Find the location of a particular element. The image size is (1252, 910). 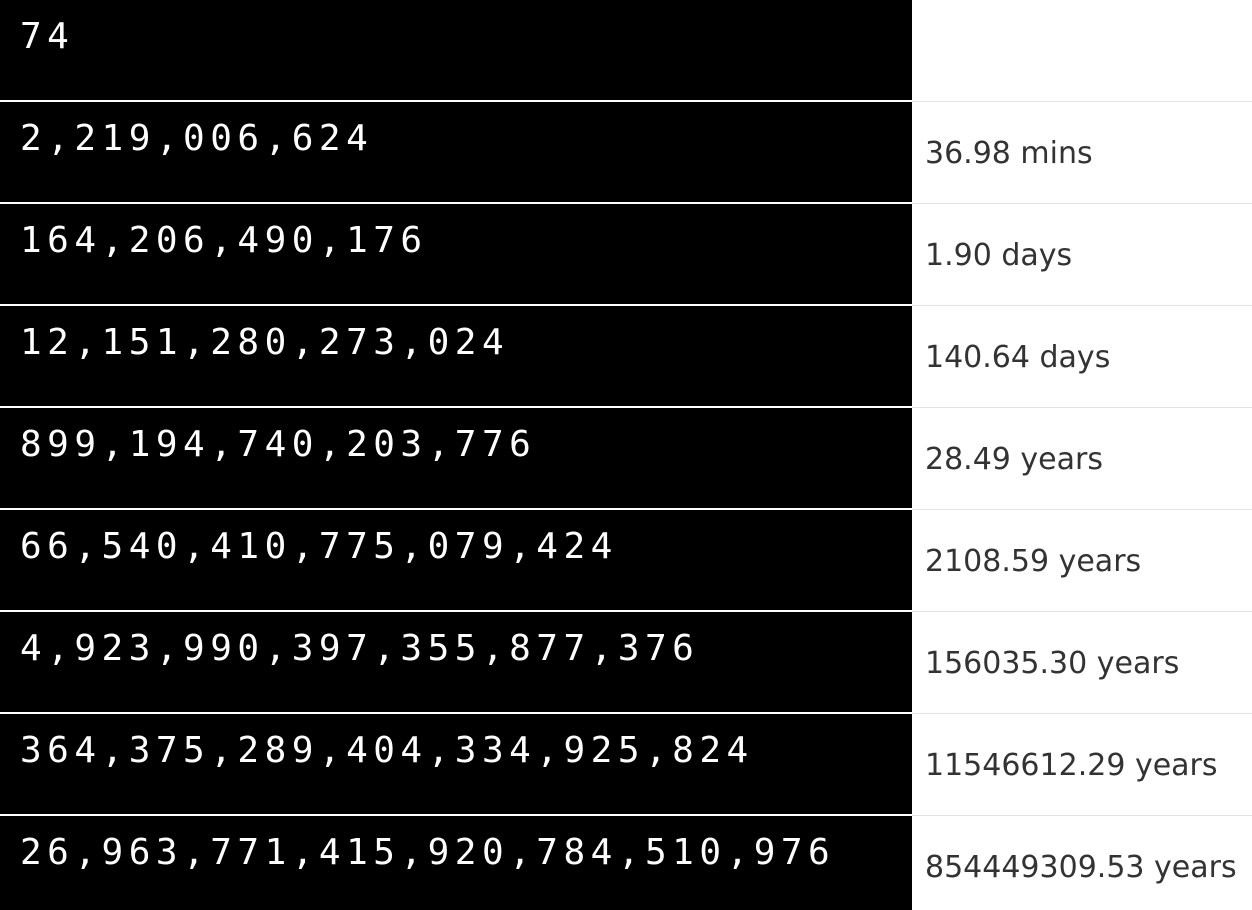

count-cell: 66,540,410,775,079,424 is located at coordinates (456, 561).